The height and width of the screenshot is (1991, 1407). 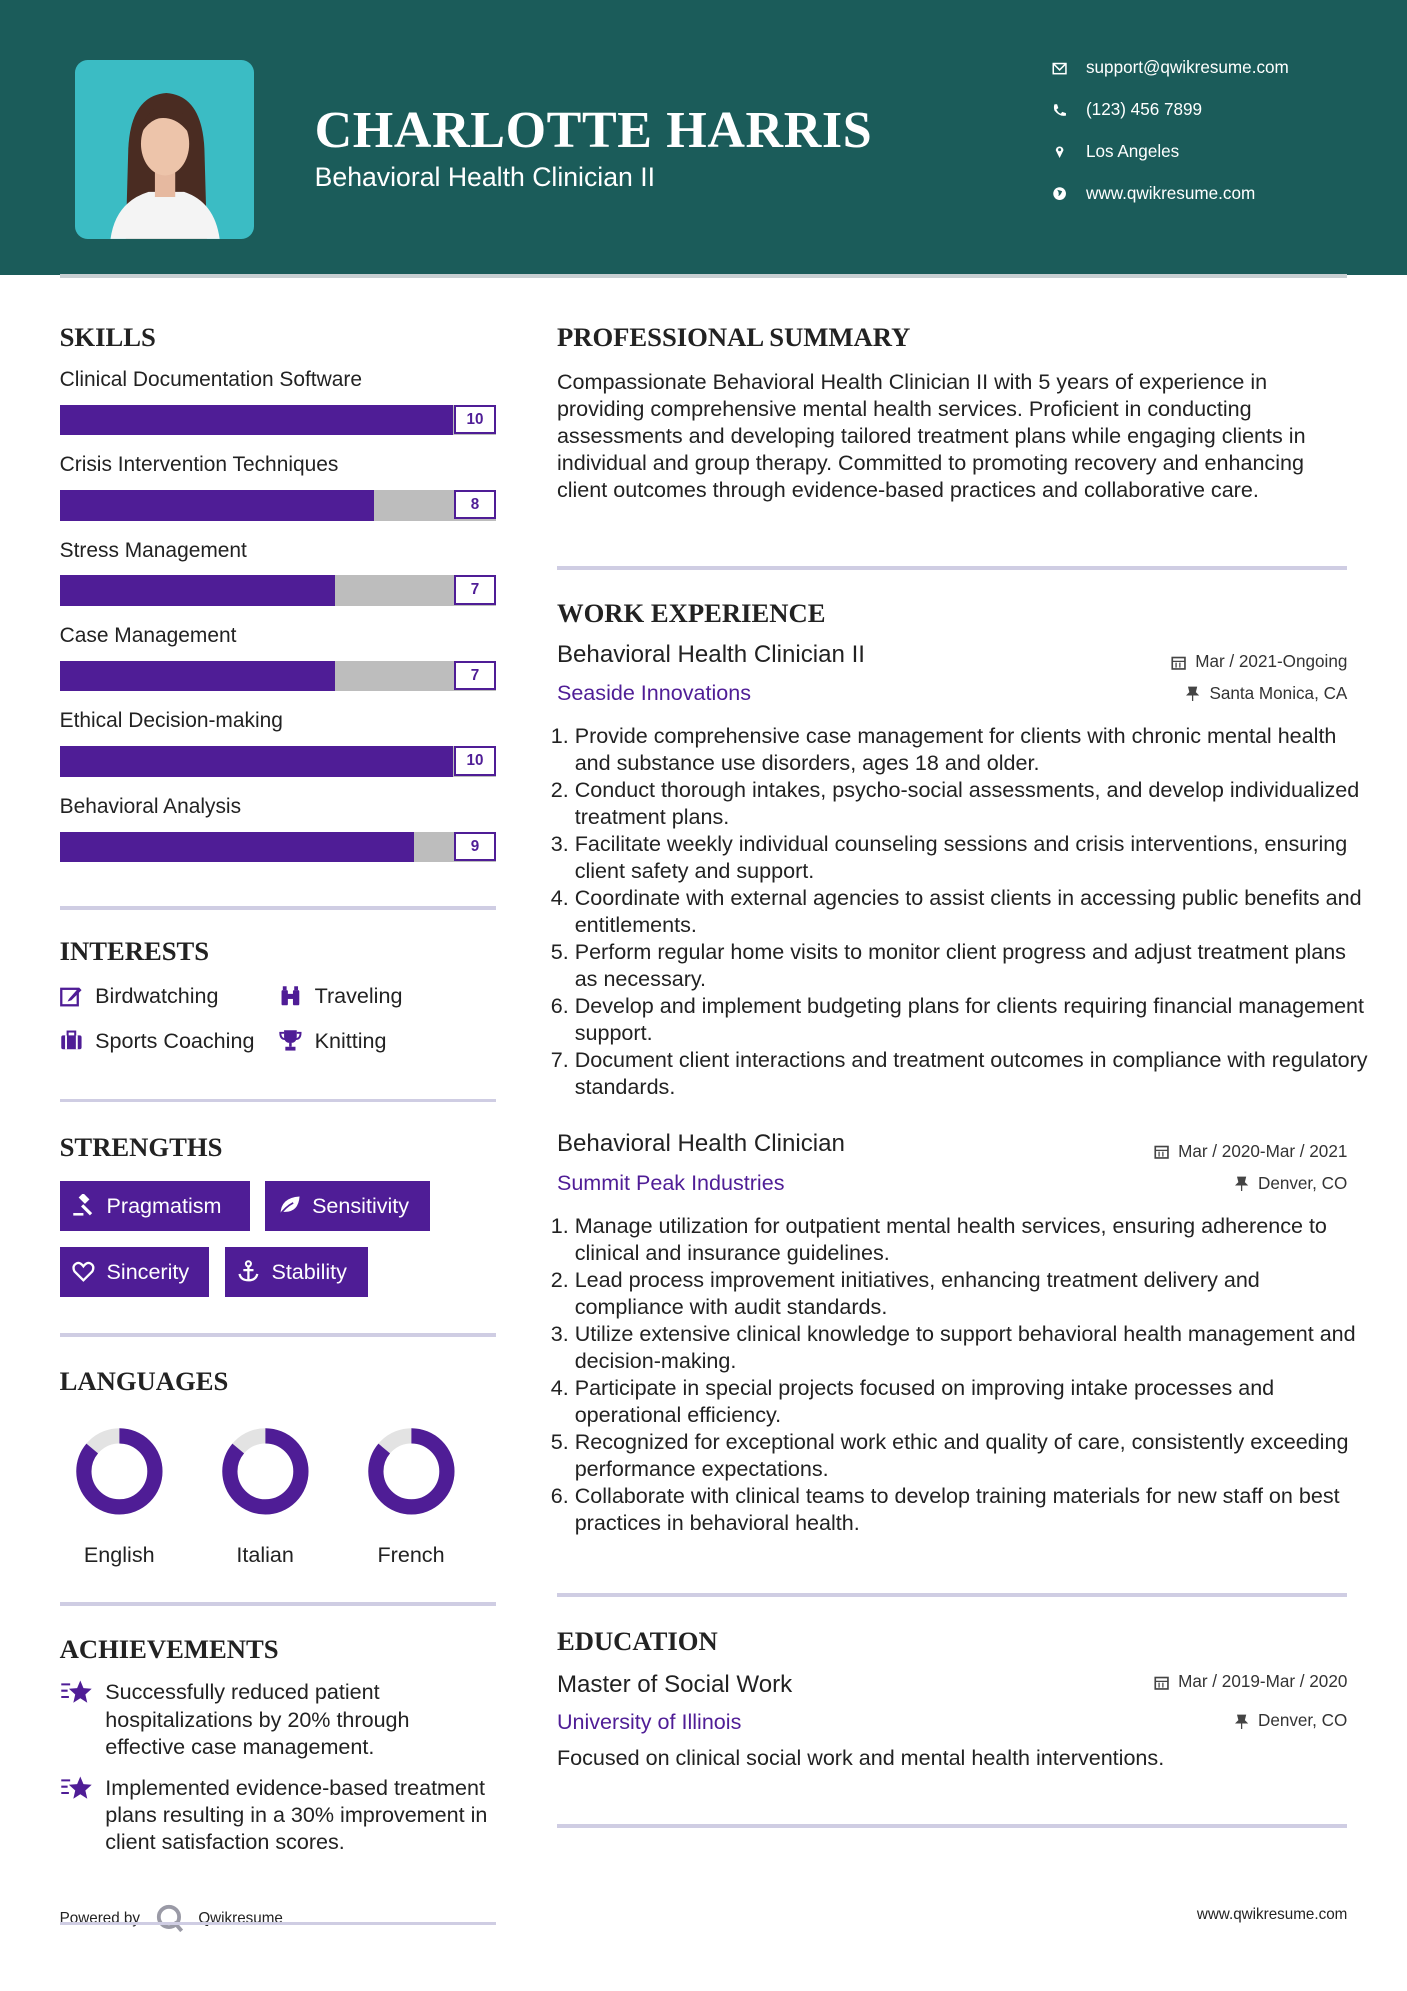 I want to click on experience-heading: WORK EXPERIENCE, so click(x=691, y=612).